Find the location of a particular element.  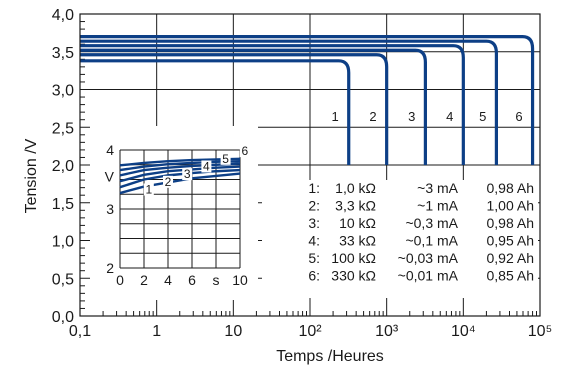

legend-current: ~0,3 mA is located at coordinates (431, 223).